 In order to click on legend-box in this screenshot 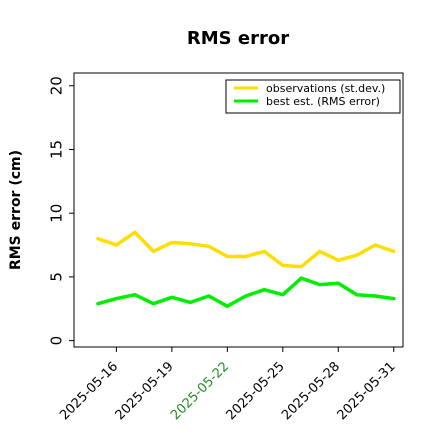, I will do `click(313, 96)`.